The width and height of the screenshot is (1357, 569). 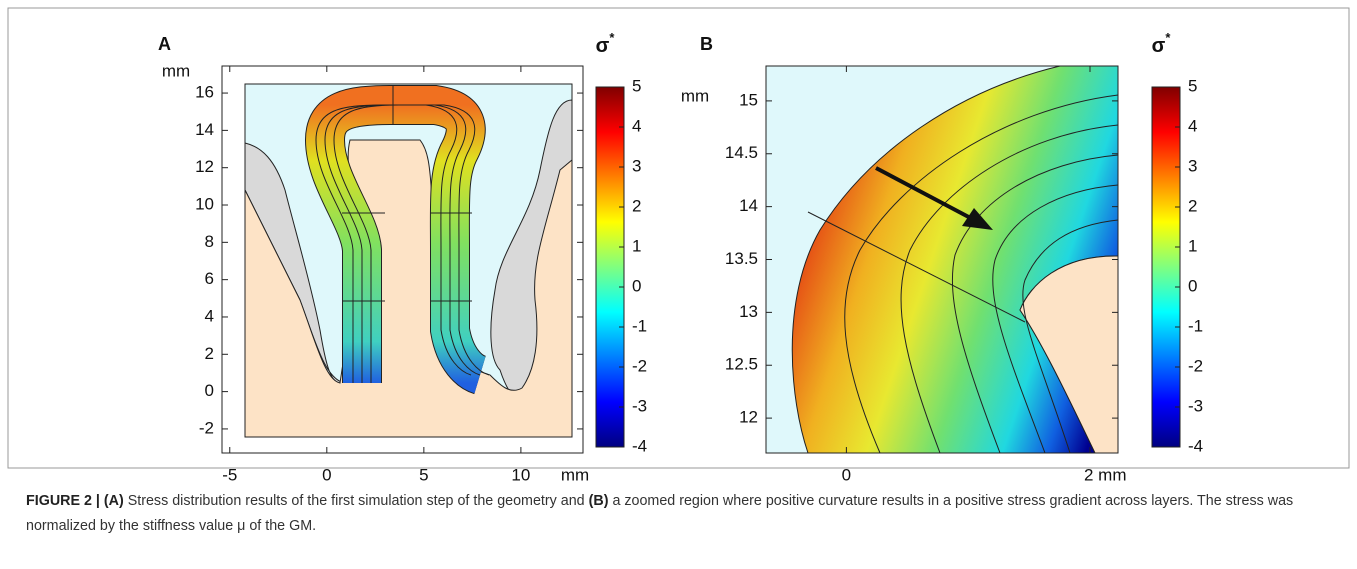 I want to click on x-tick-label: -5, so click(x=229, y=474).